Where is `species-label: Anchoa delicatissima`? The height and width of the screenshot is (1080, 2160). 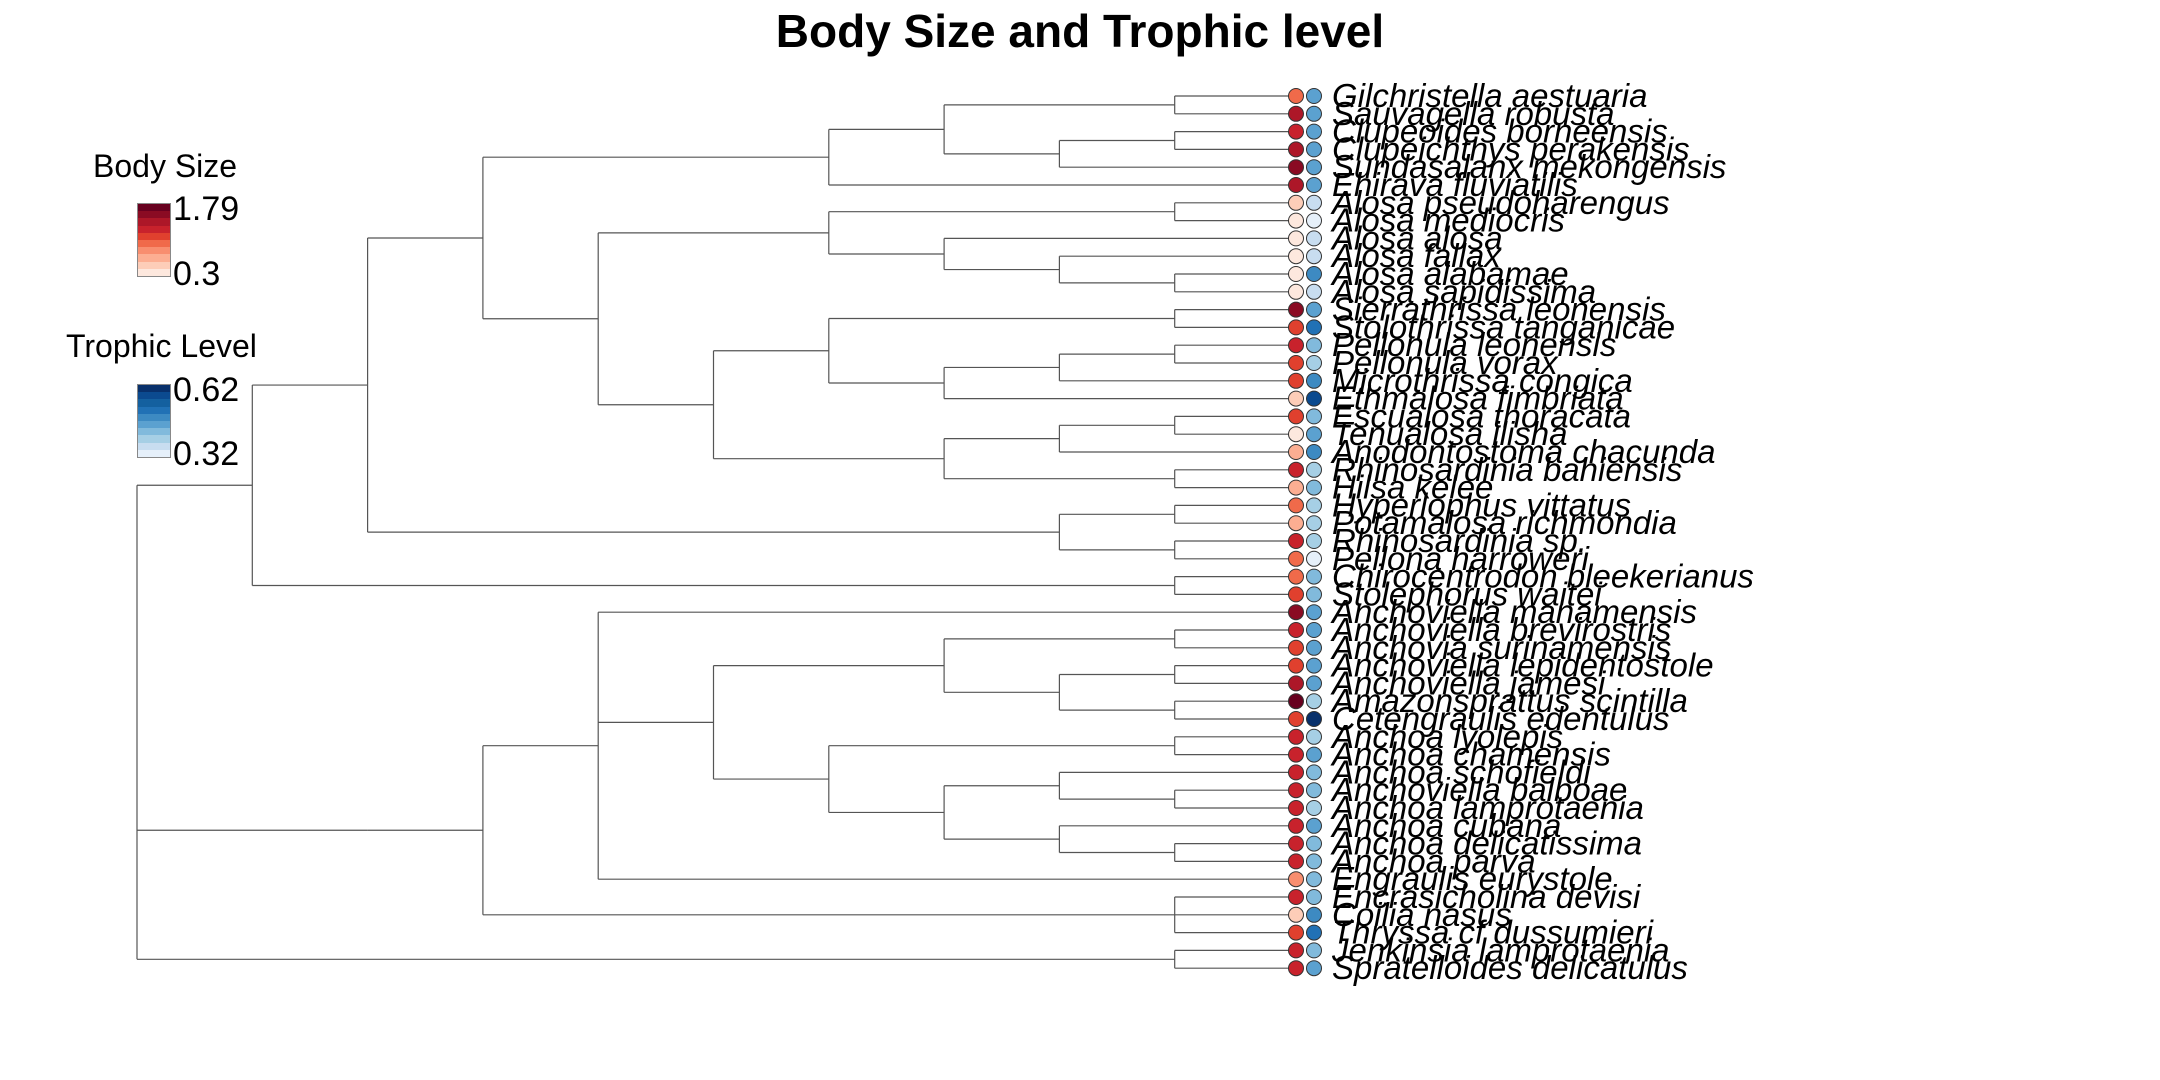
species-label: Anchoa delicatissima is located at coordinates (1486, 843).